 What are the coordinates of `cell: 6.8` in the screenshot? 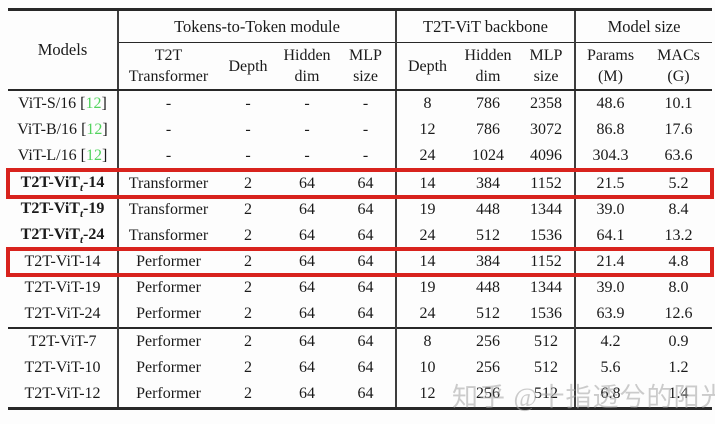 It's located at (610, 393).